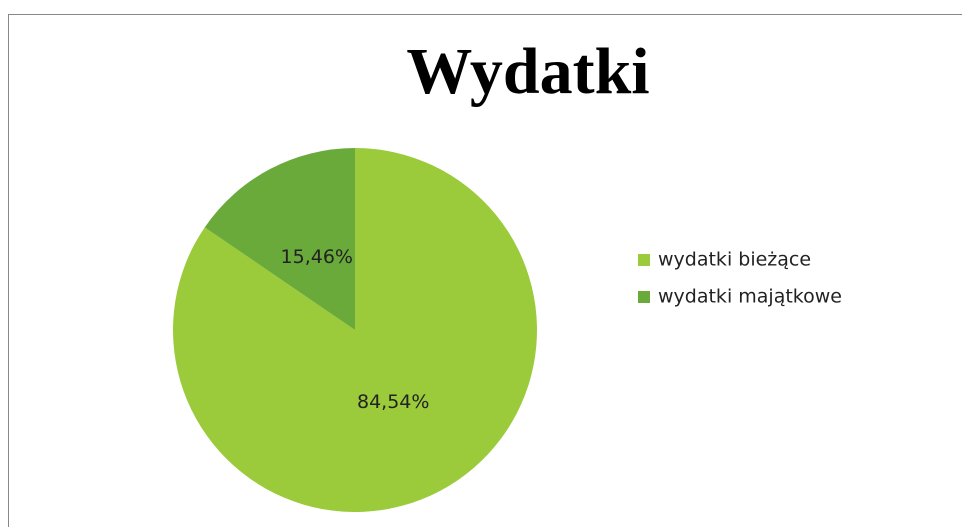 The height and width of the screenshot is (527, 962). Describe the element at coordinates (317, 257) in the screenshot. I see `data-label: 15,46%` at that location.